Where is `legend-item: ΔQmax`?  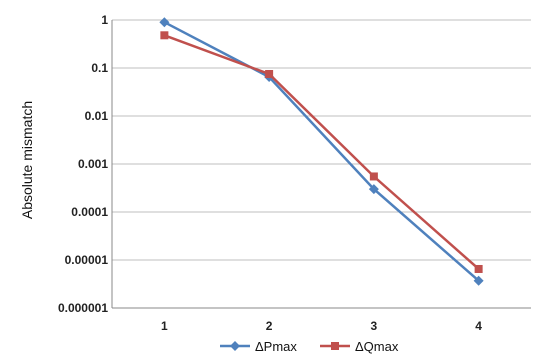
legend-item: ΔQmax is located at coordinates (359, 346).